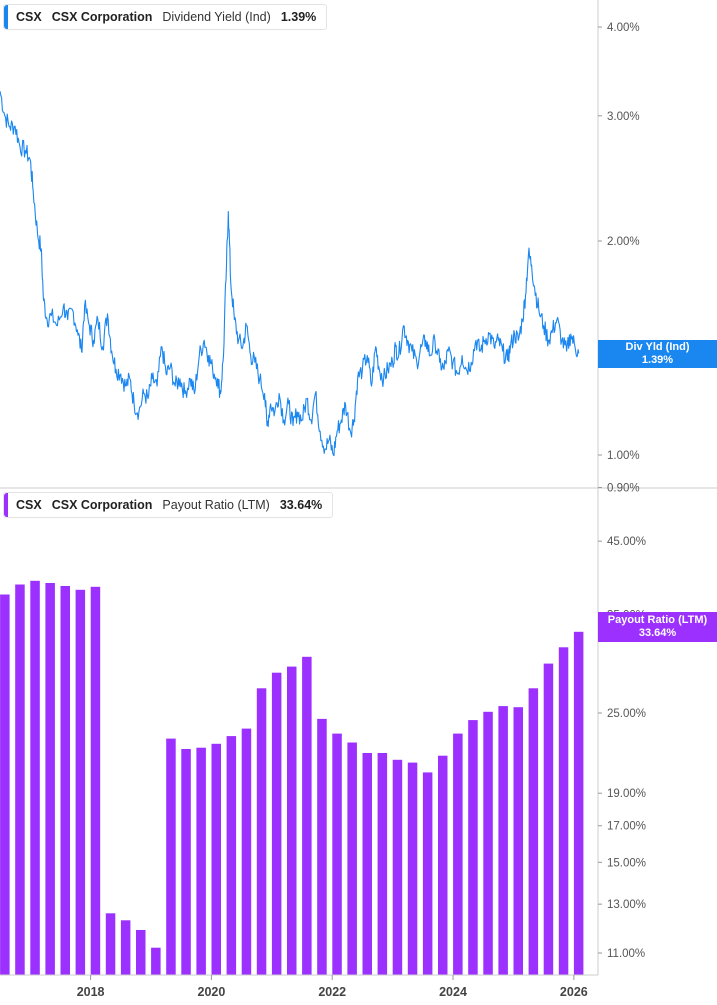  What do you see at coordinates (626, 794) in the screenshot?
I see `y-tick-label: 19.00%` at bounding box center [626, 794].